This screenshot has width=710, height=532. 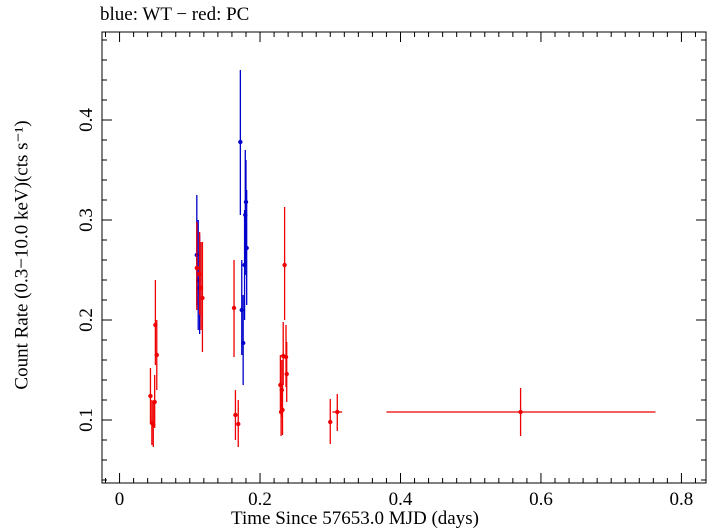 I want to click on y-axis-label: Count Rate (0.3−10.0 keV)(cts s⁻¹), so click(x=22, y=255).